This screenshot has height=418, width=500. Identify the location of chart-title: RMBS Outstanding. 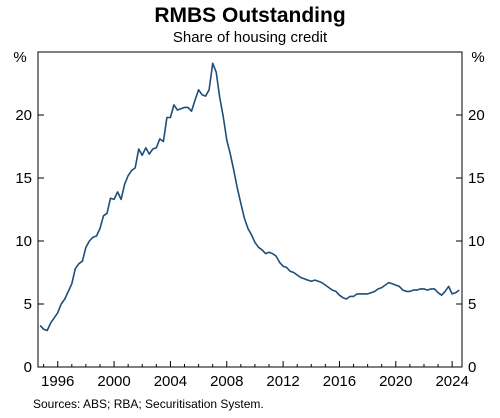
(250, 15).